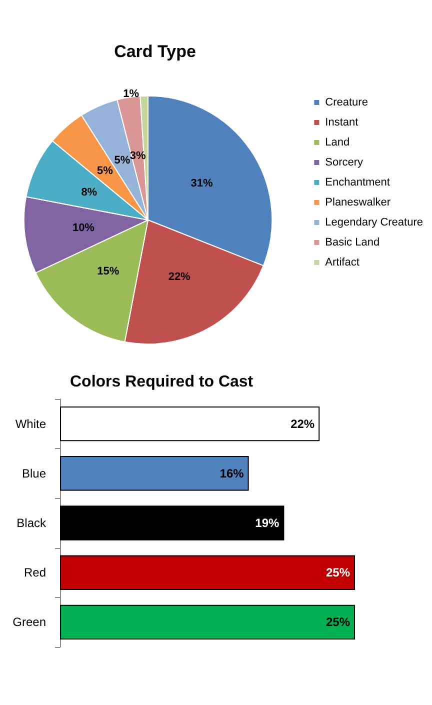 This screenshot has height=705, width=432. What do you see at coordinates (358, 202) in the screenshot?
I see `legend-label: Planeswalker` at bounding box center [358, 202].